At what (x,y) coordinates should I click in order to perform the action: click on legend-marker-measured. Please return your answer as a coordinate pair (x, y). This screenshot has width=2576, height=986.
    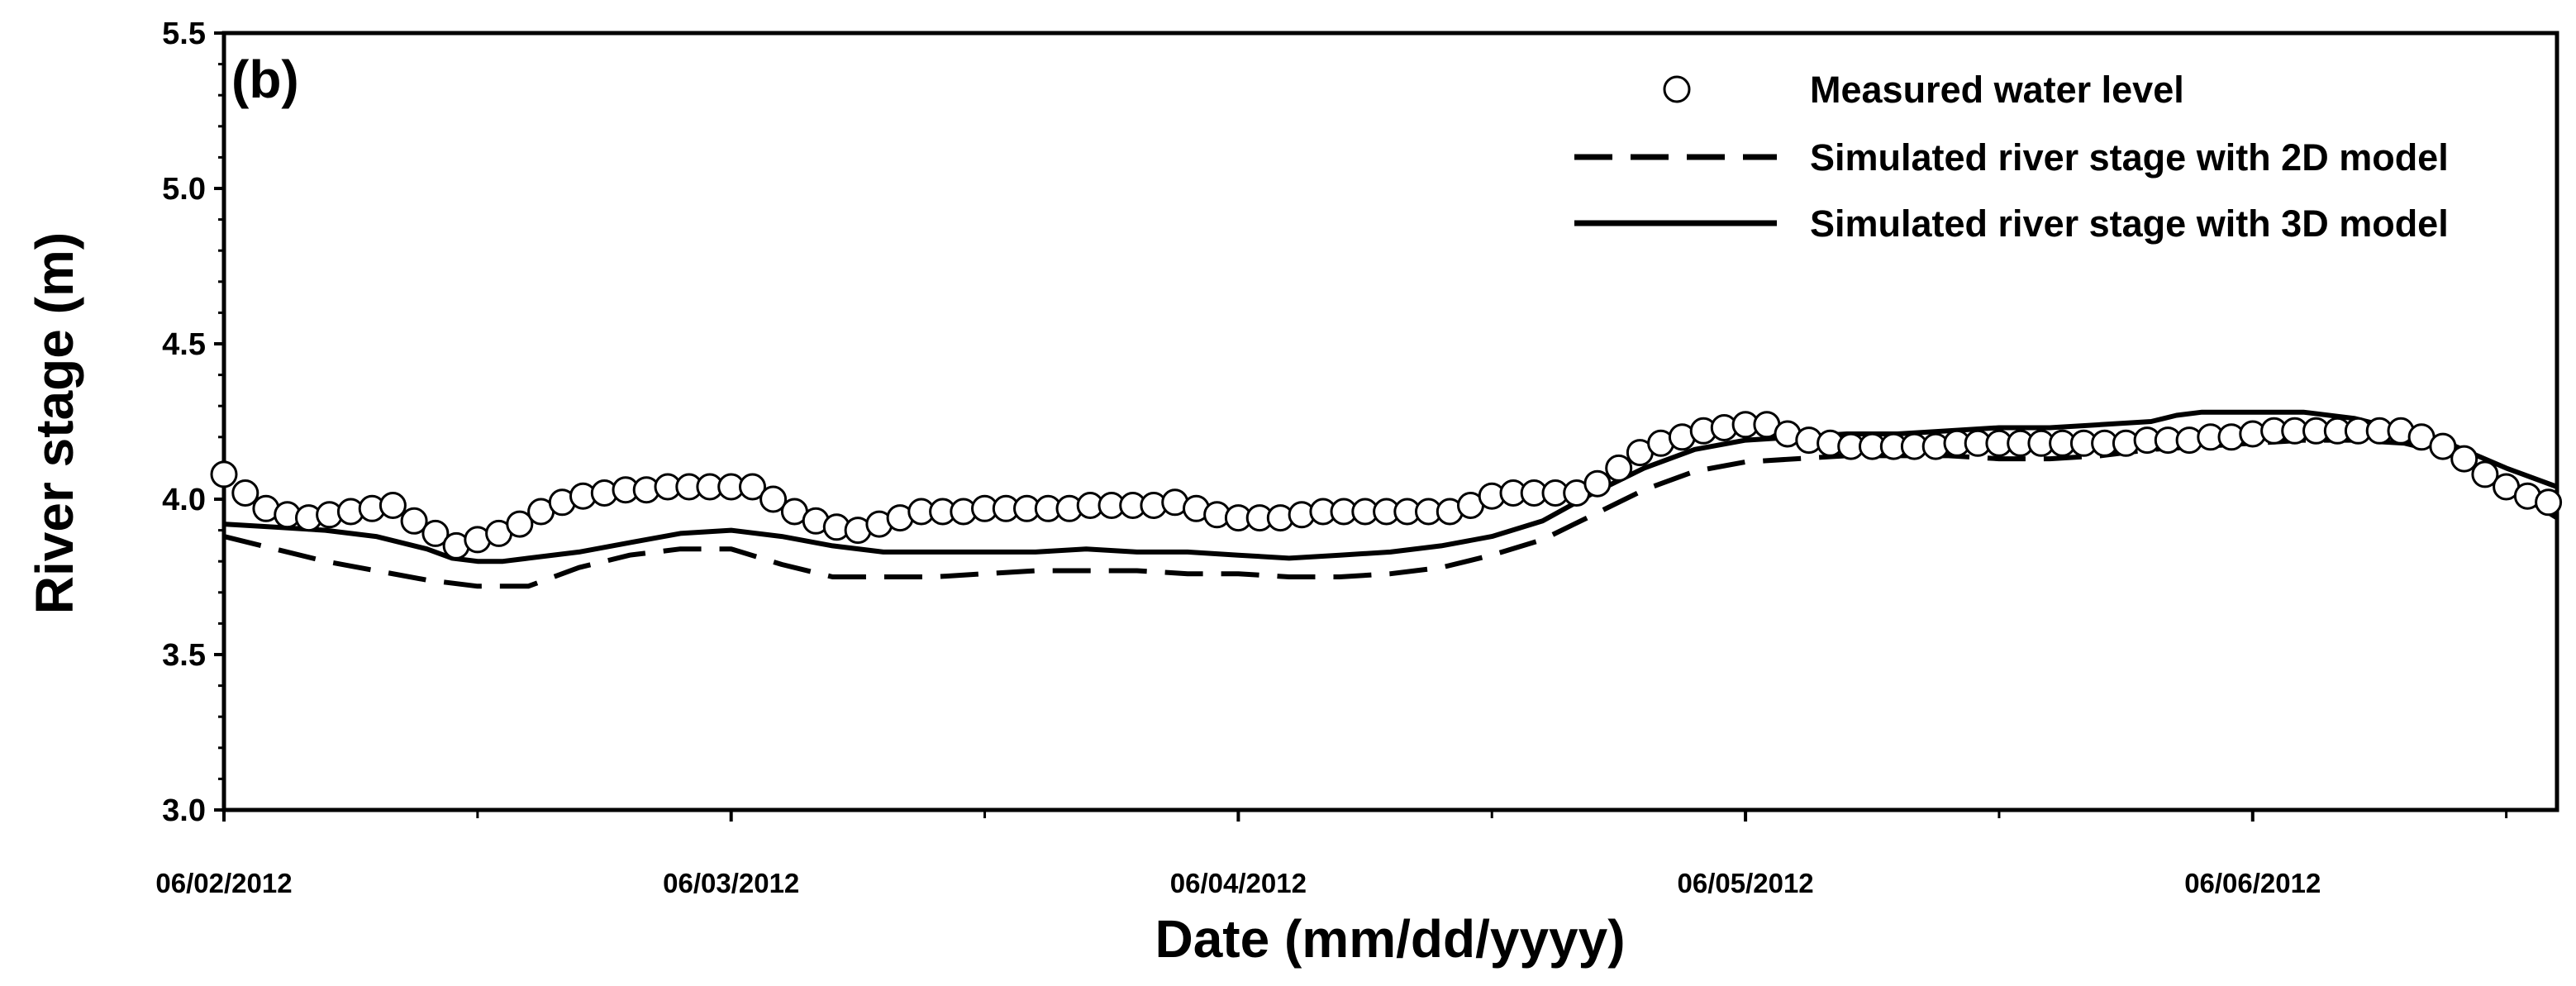
    Looking at the image, I should click on (1677, 89).